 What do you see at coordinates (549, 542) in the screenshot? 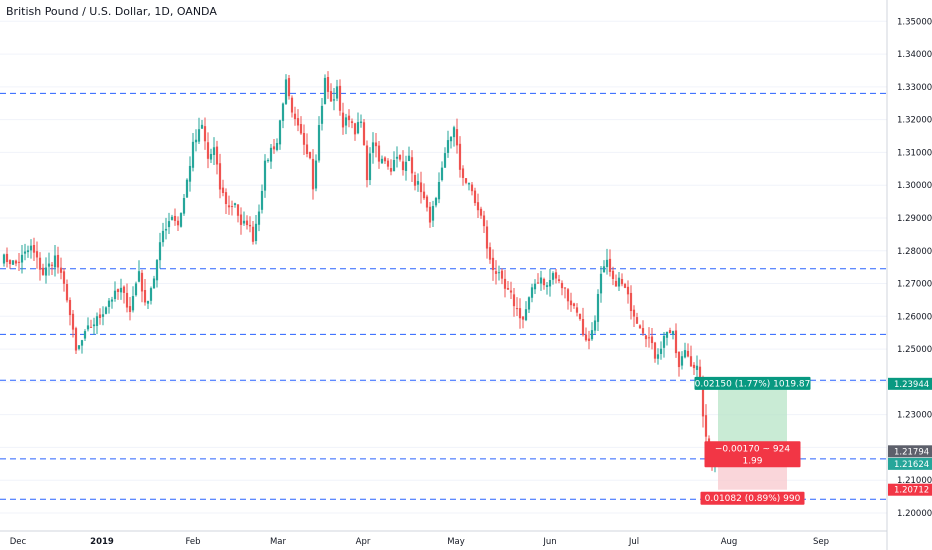
I see `time-tick-label: Jun` at bounding box center [549, 542].